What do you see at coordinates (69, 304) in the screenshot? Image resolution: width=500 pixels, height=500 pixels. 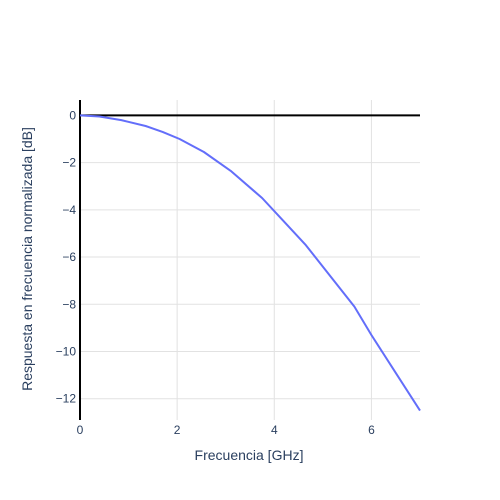 I see `y-tick-label: −8` at bounding box center [69, 304].